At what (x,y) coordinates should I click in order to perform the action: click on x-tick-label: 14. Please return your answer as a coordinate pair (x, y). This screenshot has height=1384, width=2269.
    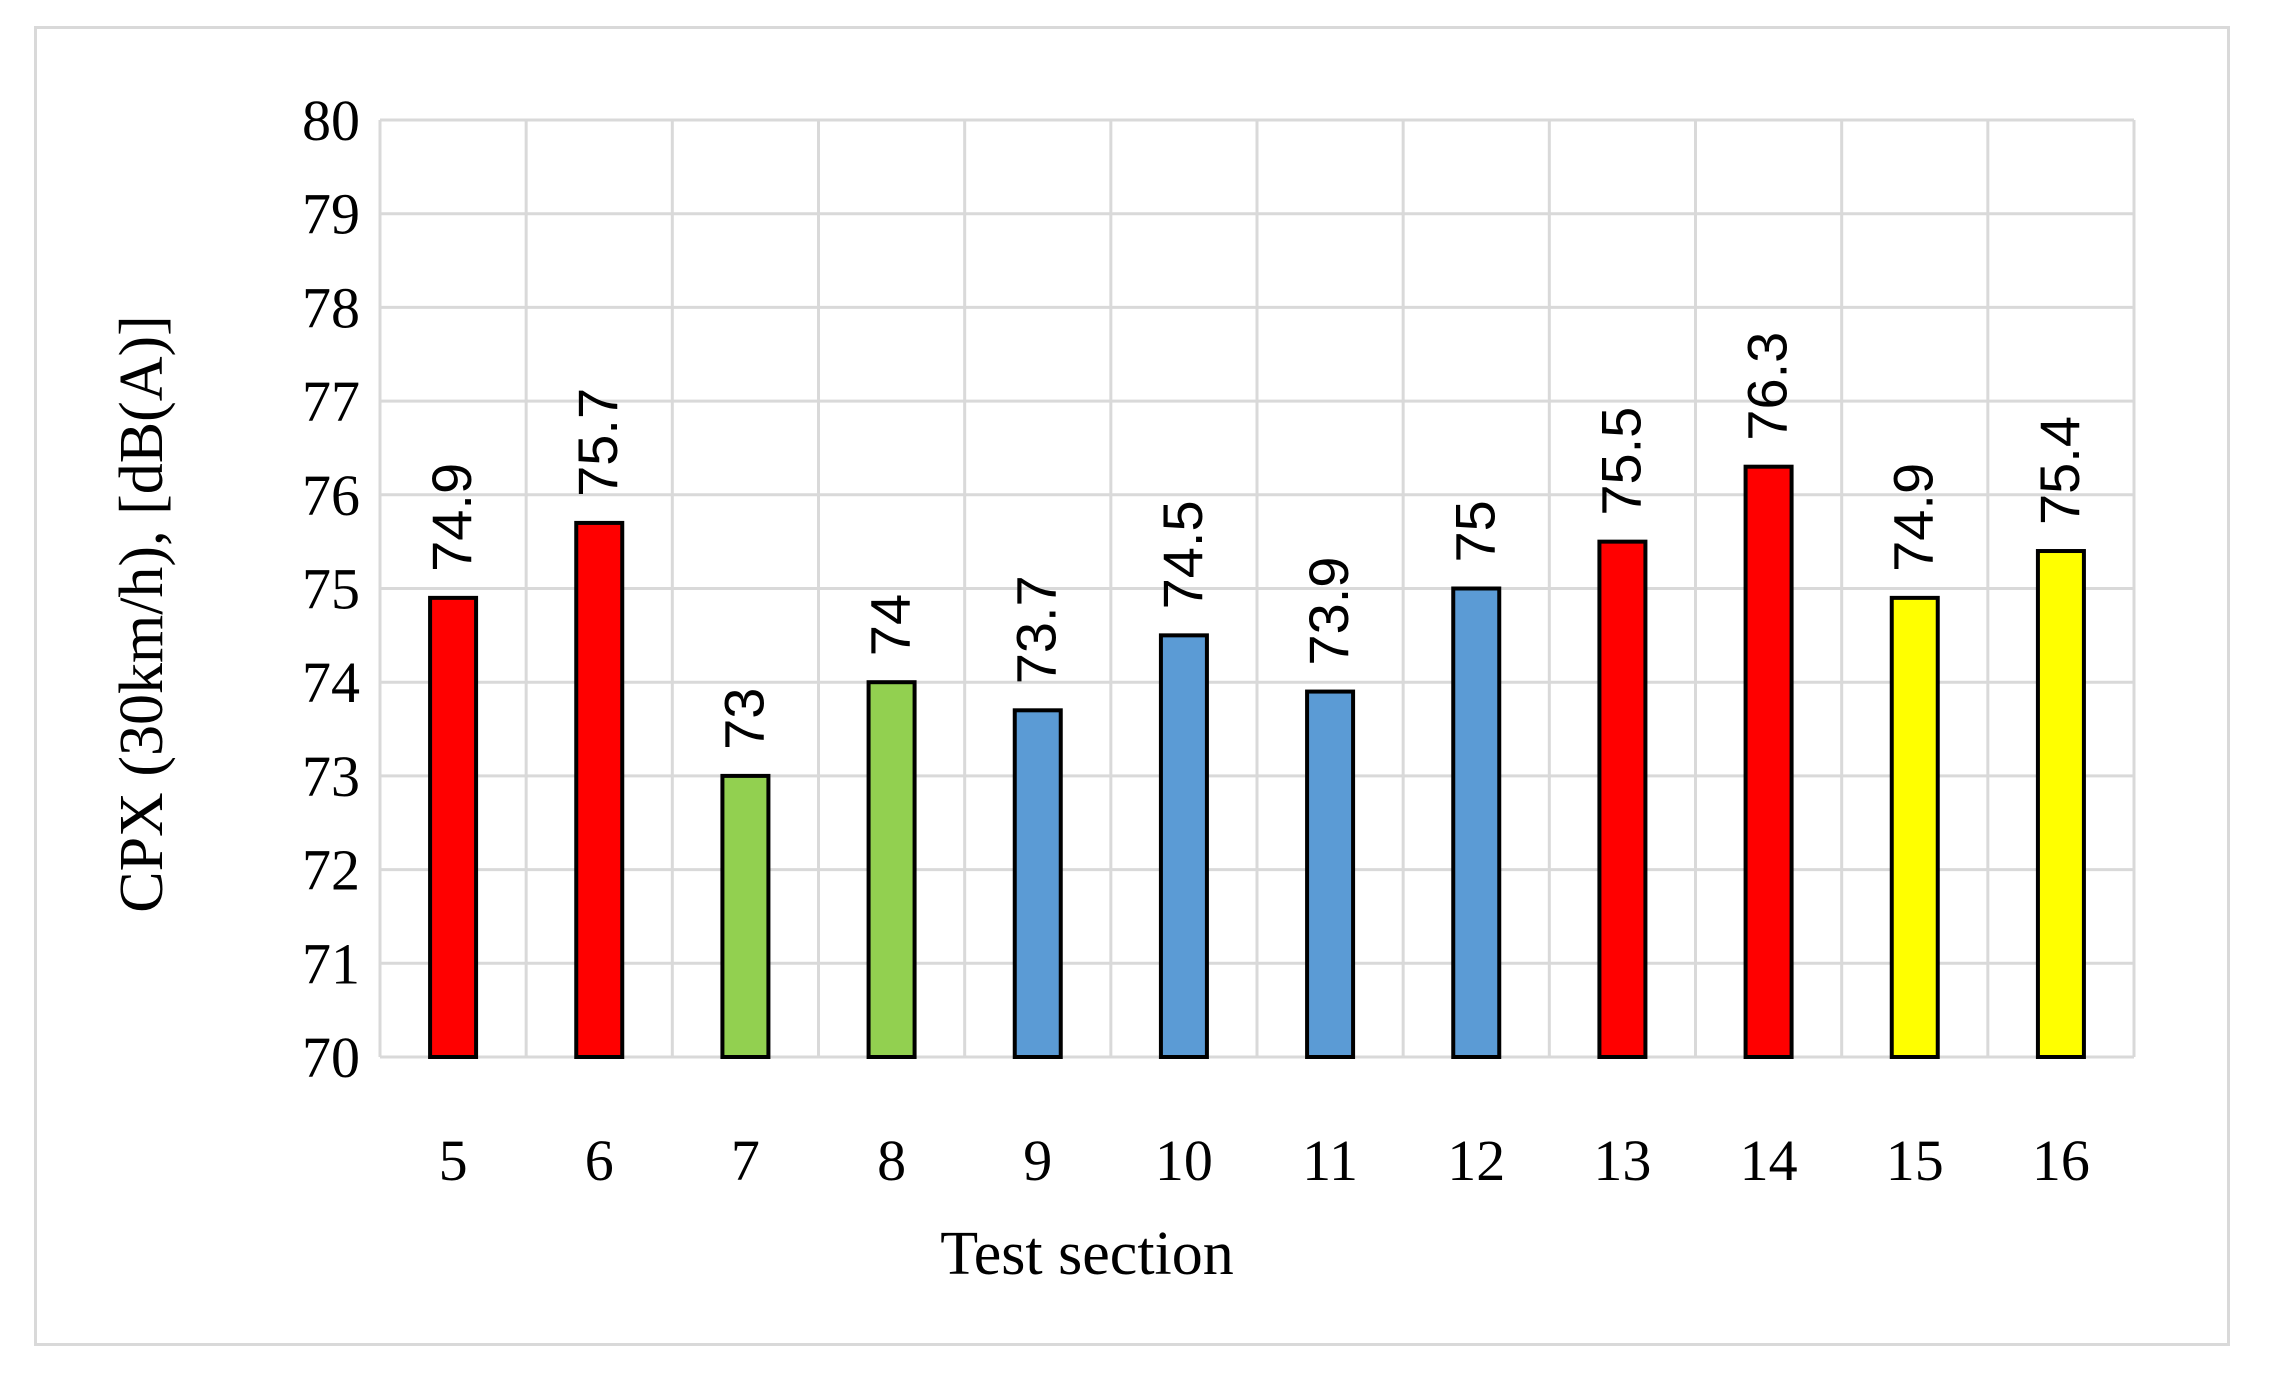
    Looking at the image, I should click on (1769, 1160).